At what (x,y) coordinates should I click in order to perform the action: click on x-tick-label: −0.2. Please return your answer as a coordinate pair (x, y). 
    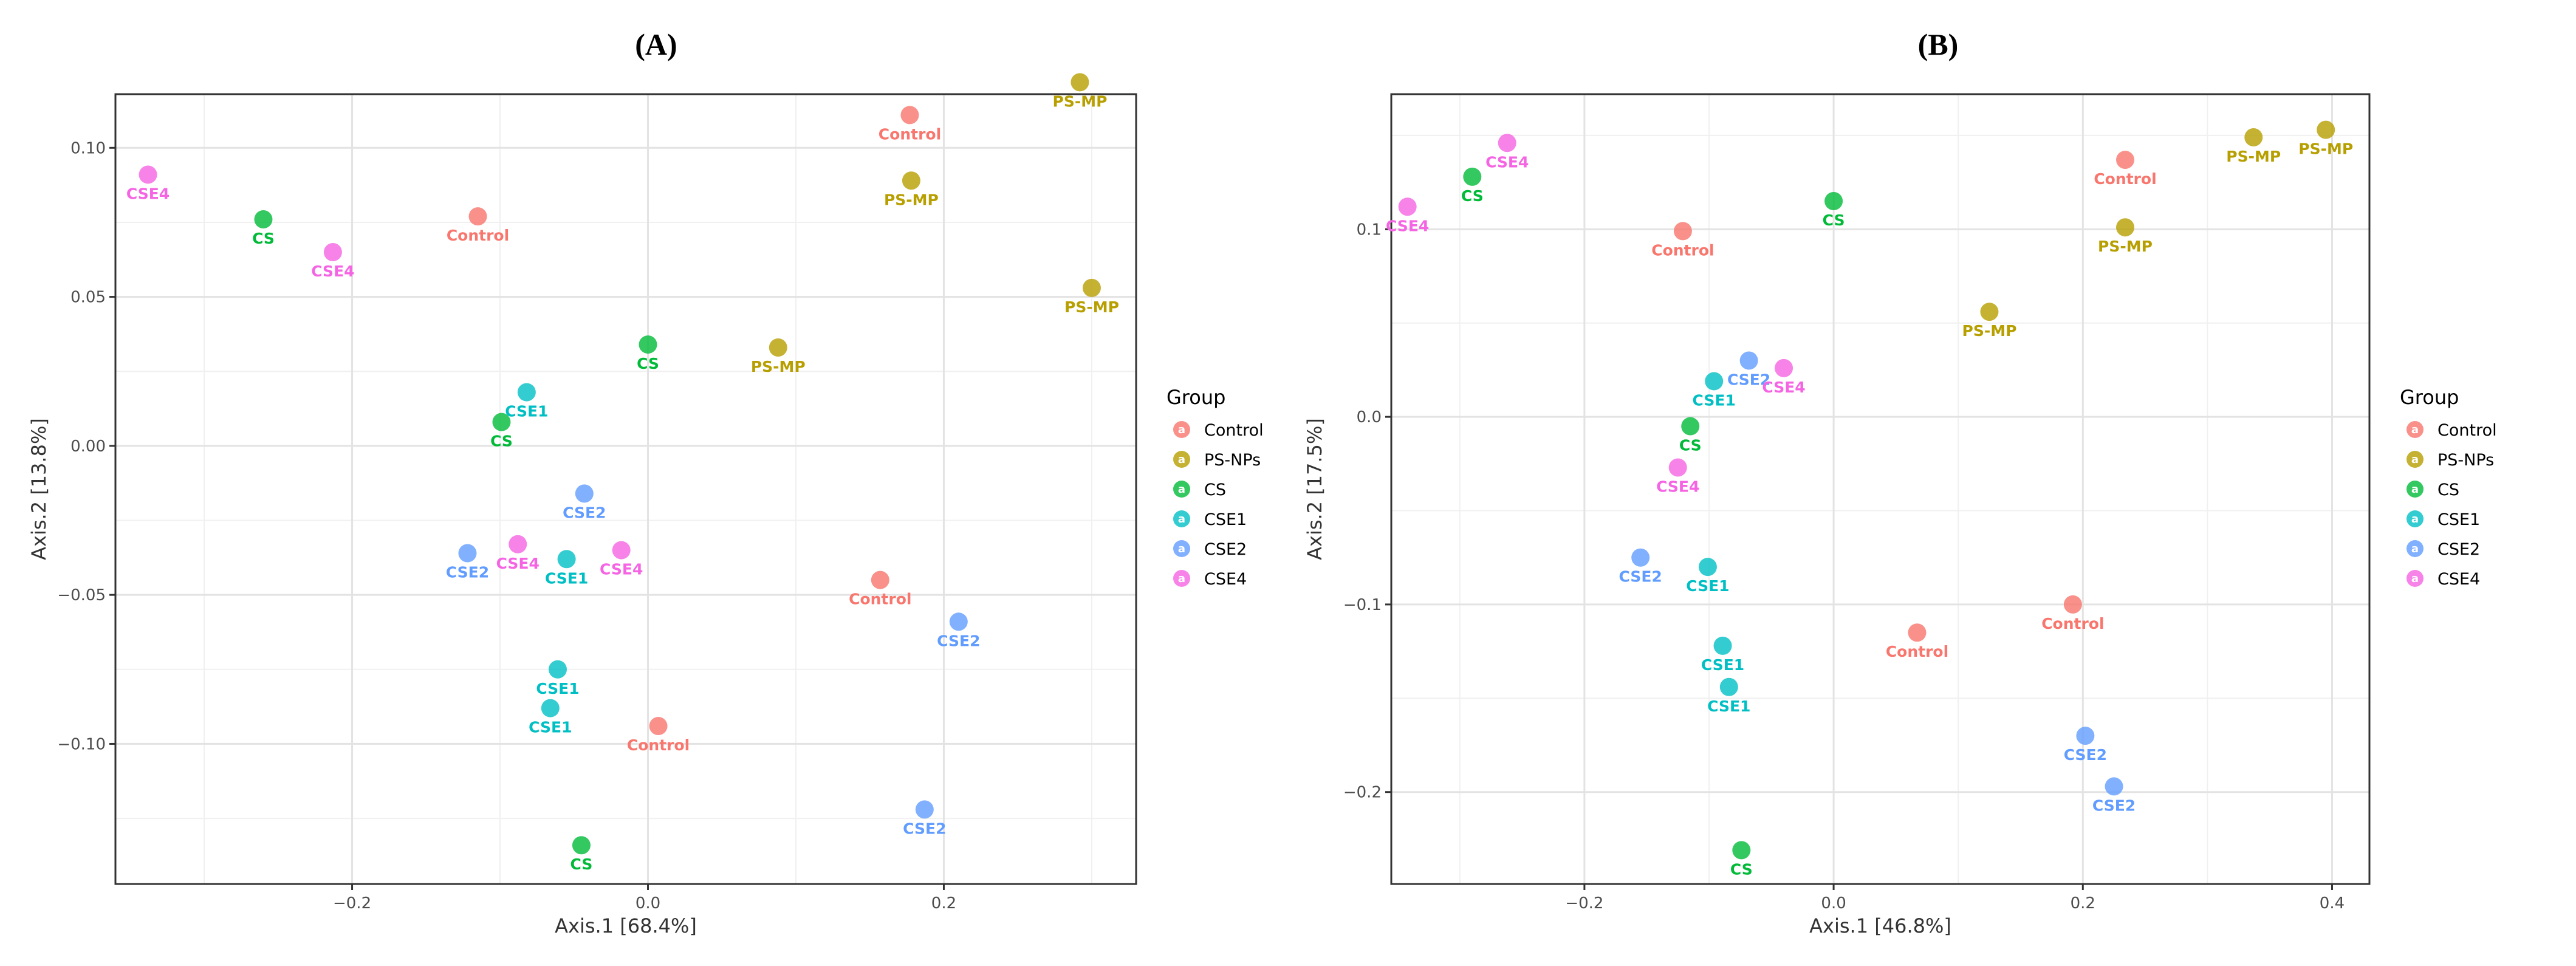
    Looking at the image, I should click on (1584, 904).